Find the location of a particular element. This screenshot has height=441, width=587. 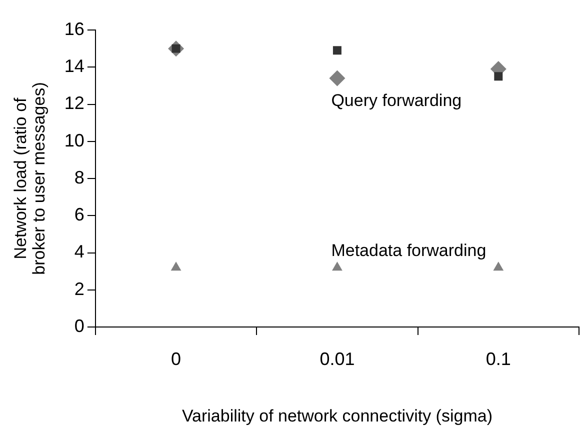

y-tick-label: 8 is located at coordinates (79, 177).